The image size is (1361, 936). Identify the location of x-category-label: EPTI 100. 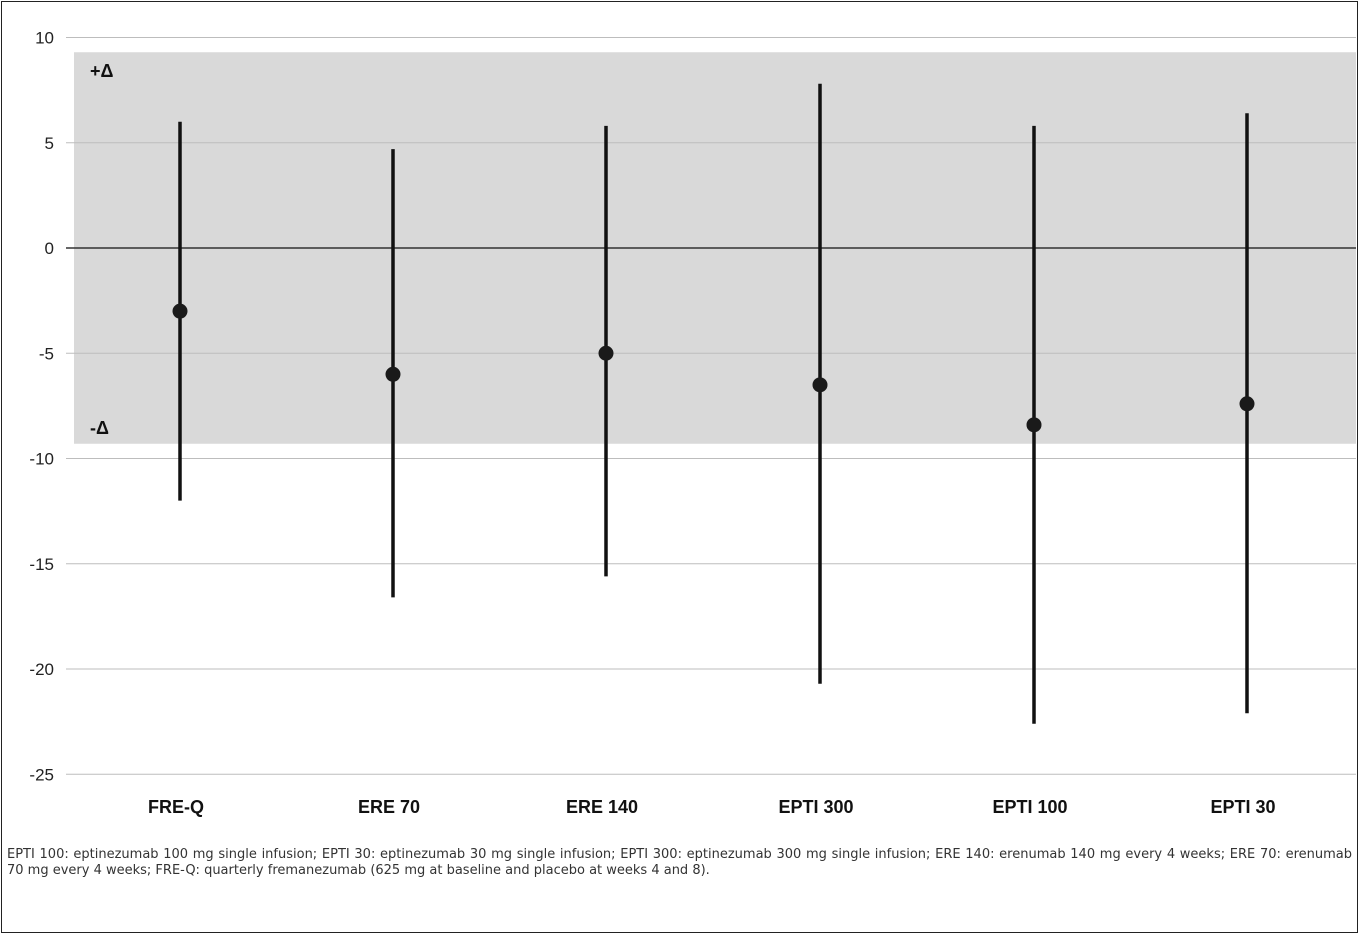
(1029, 807).